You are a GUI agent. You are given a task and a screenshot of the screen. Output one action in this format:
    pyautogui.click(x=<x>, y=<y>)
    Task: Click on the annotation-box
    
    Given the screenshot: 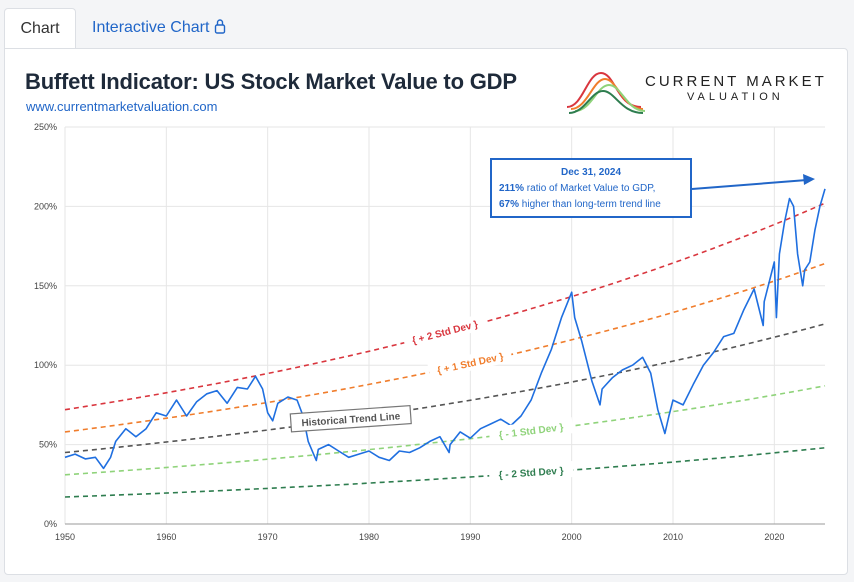 What is the action you would take?
    pyautogui.click(x=591, y=188)
    